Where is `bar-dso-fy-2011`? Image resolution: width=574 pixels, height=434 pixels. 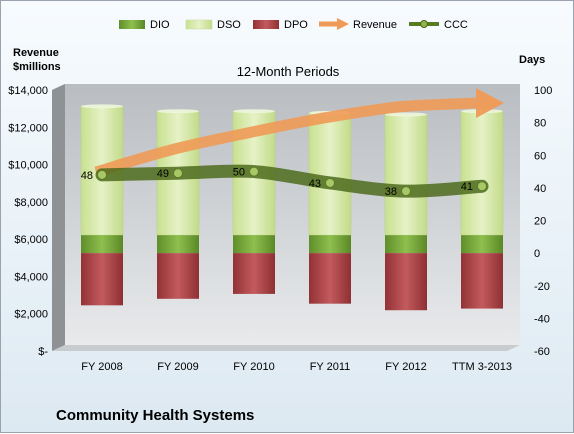 bar-dso-fy-2011 is located at coordinates (330, 174).